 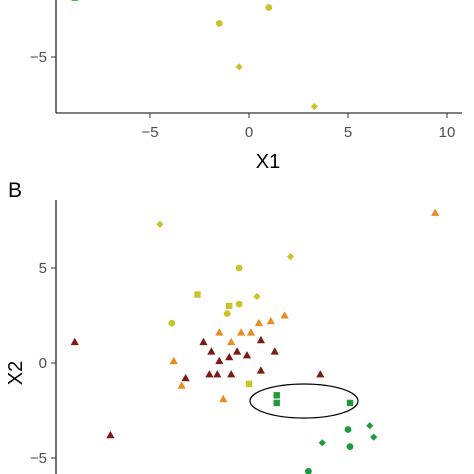 I want to click on panel-b-y-tick-label: 5, so click(x=43, y=268).